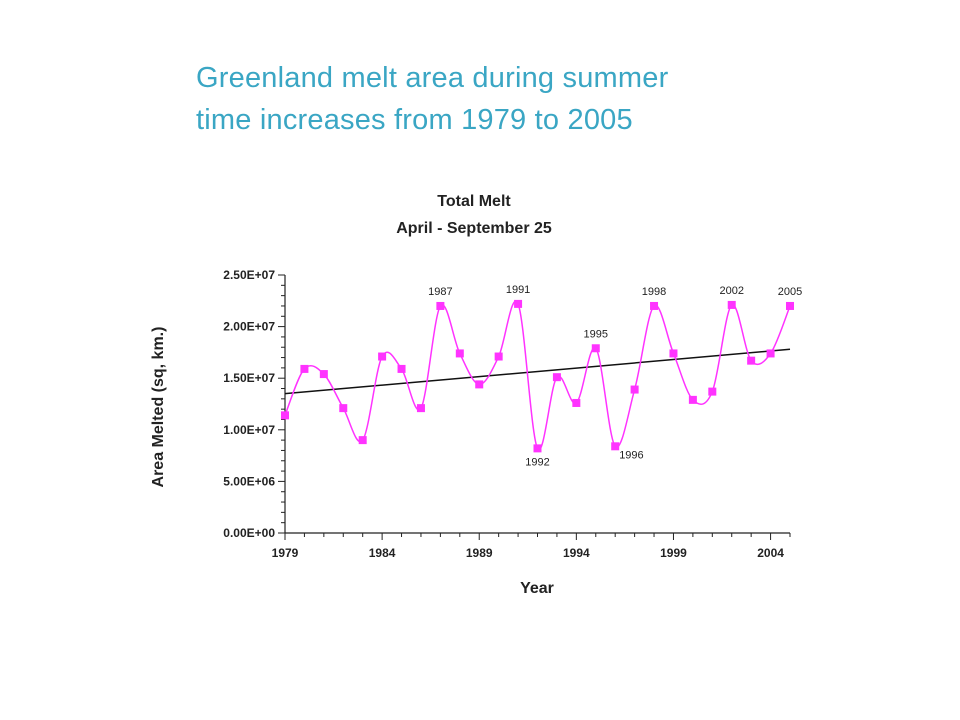 This screenshot has height=720, width=960. Describe the element at coordinates (249, 430) in the screenshot. I see `y-tick-label: 1.00E+07` at that location.